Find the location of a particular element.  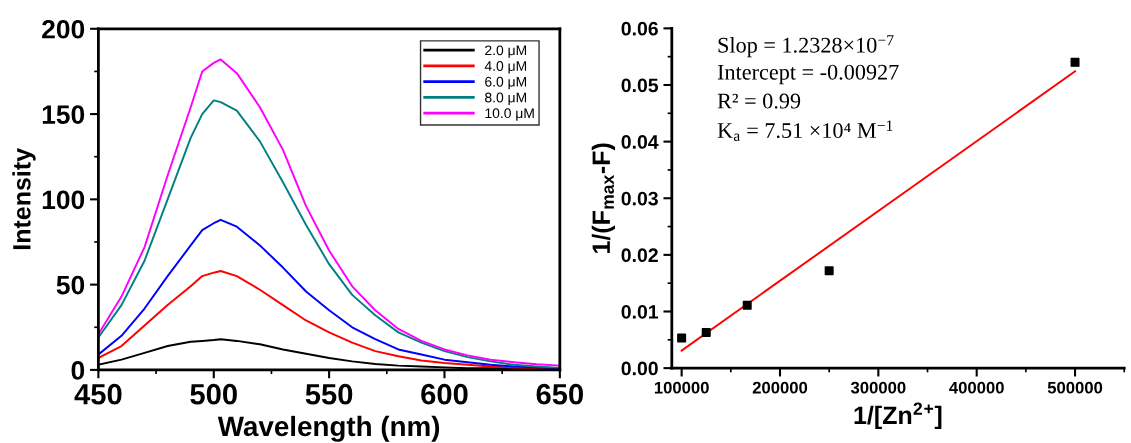

y-tick-label: 0.01 is located at coordinates (640, 311).